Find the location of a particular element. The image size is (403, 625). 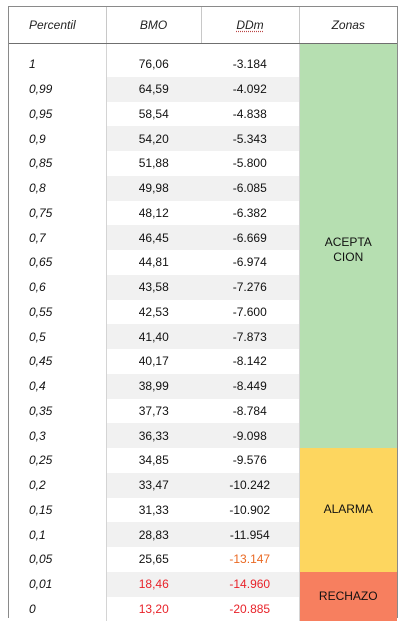

table-row: 0,01 18,46 -14.960 RECHAZO is located at coordinates (203, 596).